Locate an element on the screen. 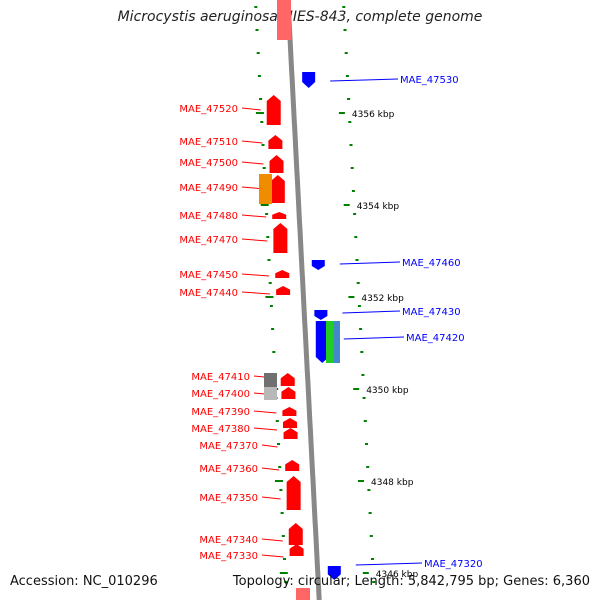 The width and height of the screenshot is (600, 600). gene-forward-label: MAE_47470 is located at coordinates (208, 240).